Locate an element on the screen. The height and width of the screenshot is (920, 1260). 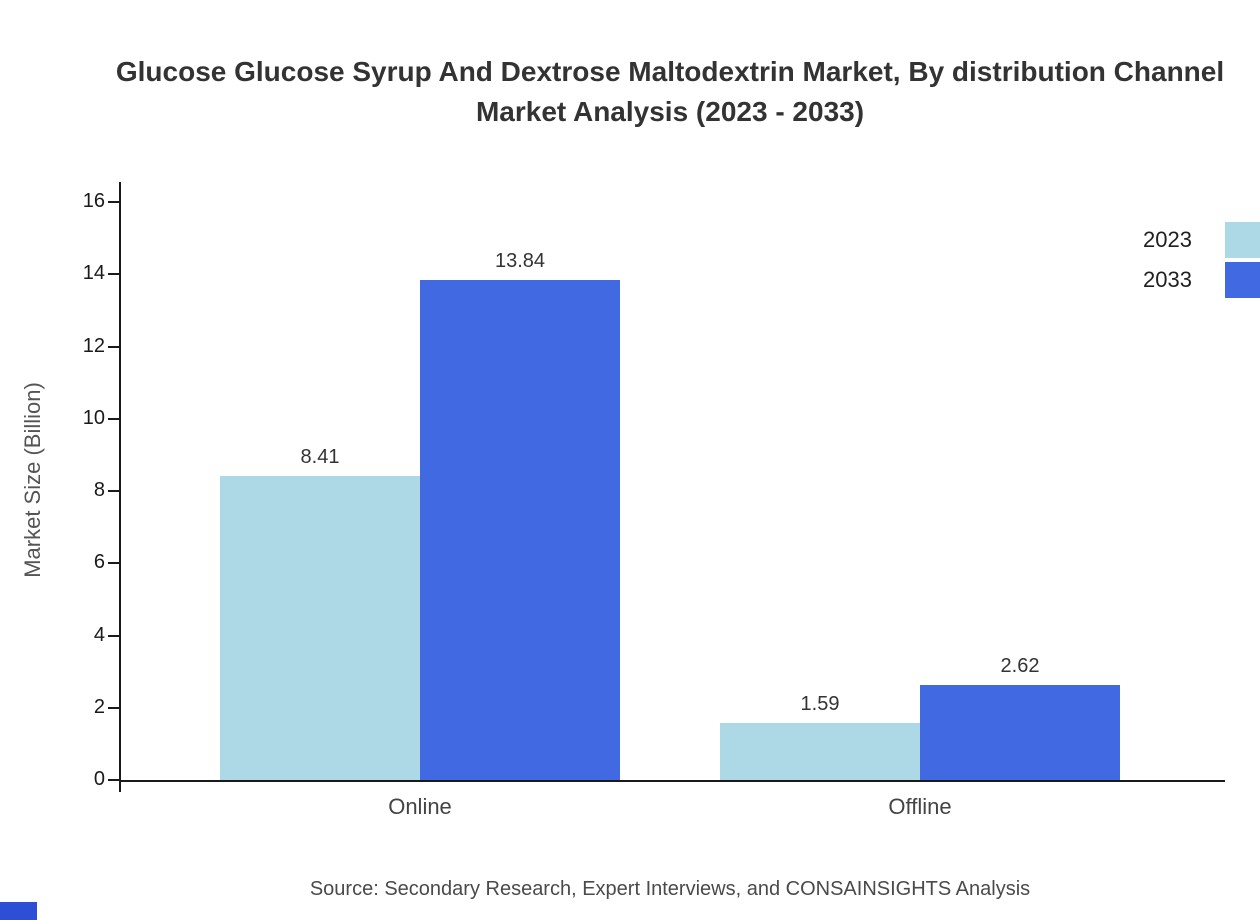
bar-value-label: 1.59 is located at coordinates (820, 703).